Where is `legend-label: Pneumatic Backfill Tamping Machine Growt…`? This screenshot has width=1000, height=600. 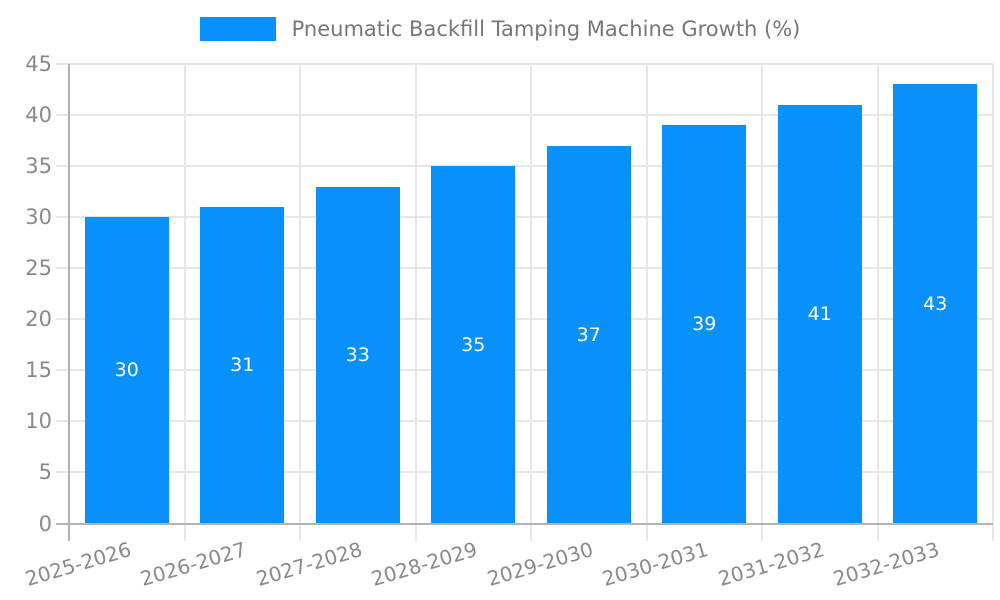 legend-label: Pneumatic Backfill Tamping Machine Growt… is located at coordinates (546, 29).